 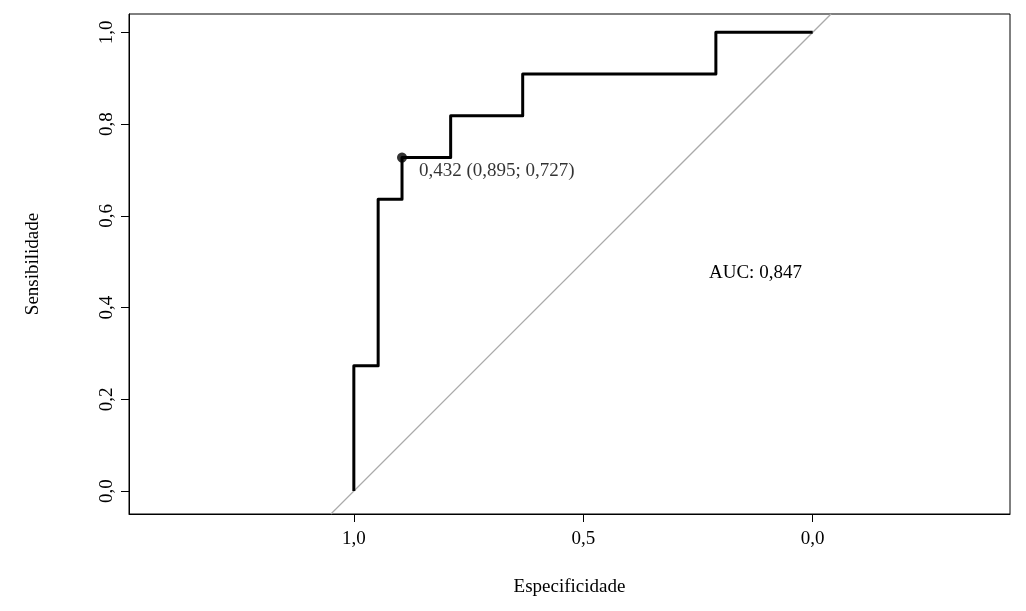 What do you see at coordinates (31, 264) in the screenshot?
I see `y-axis-title: Sensibilidade` at bounding box center [31, 264].